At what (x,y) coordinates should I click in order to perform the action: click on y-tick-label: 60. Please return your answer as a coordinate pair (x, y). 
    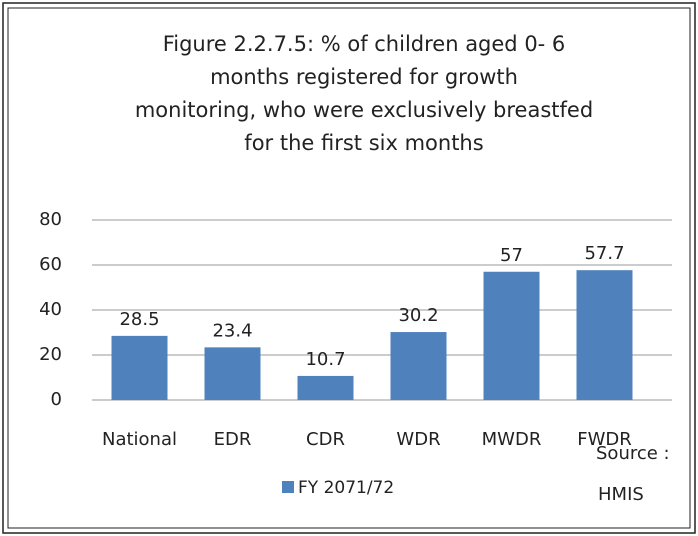
    Looking at the image, I should click on (50, 264).